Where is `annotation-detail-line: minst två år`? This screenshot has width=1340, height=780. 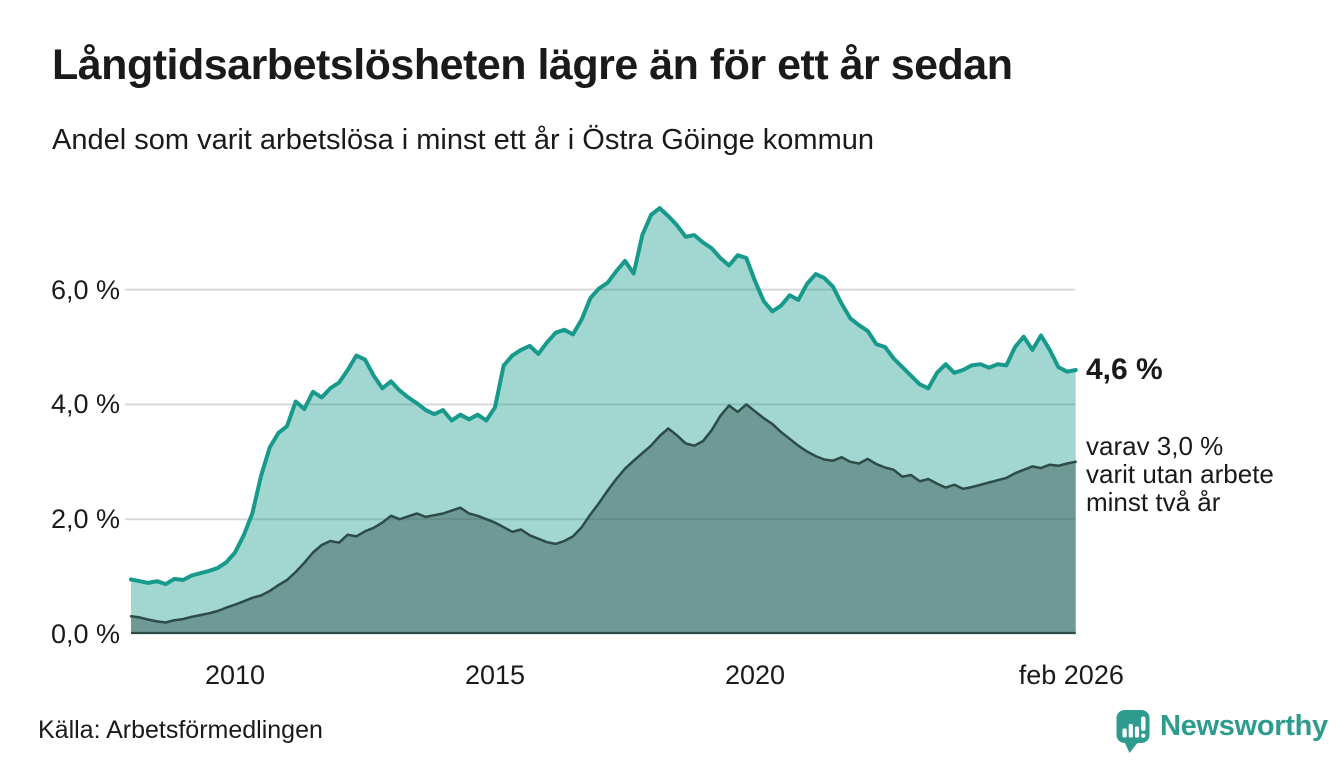 annotation-detail-line: minst två år is located at coordinates (1153, 501).